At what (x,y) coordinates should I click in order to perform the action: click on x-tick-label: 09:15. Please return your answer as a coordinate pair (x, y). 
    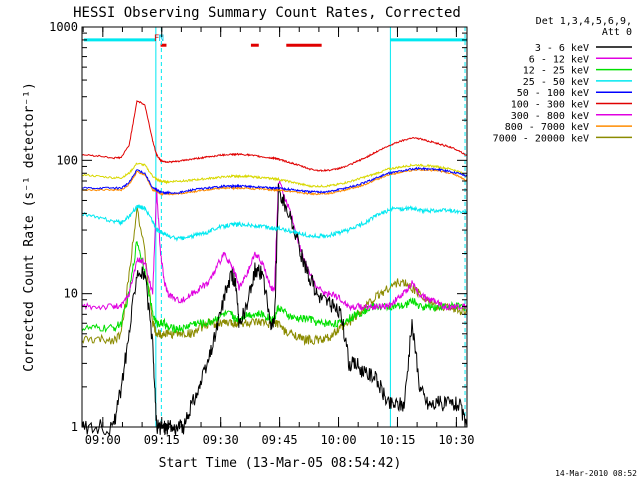
    Looking at the image, I should click on (162, 440).